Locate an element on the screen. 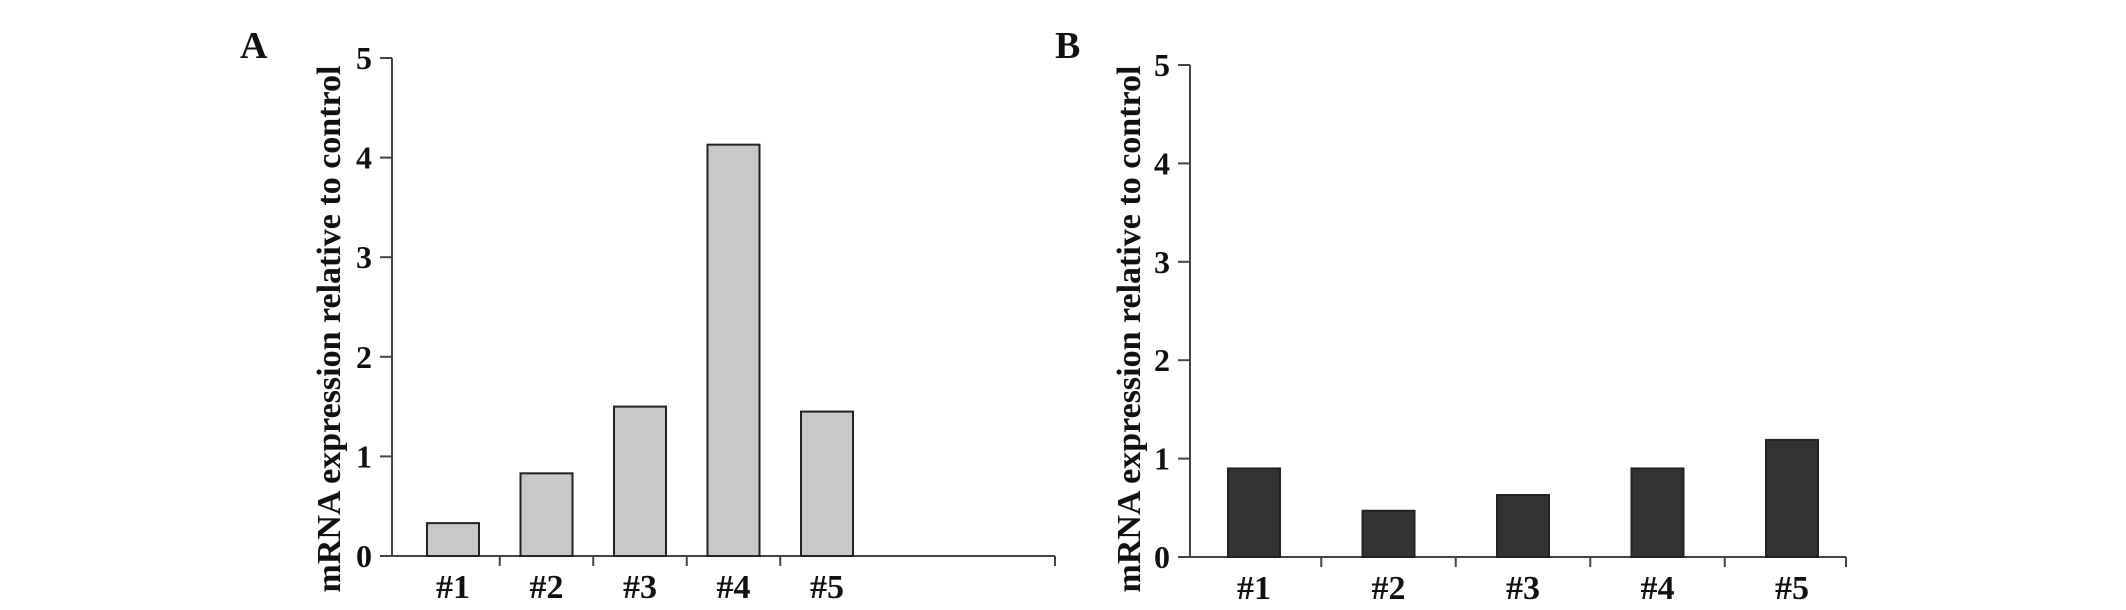 This screenshot has height=610, width=2126. panel-a-bars is located at coordinates (640, 350).